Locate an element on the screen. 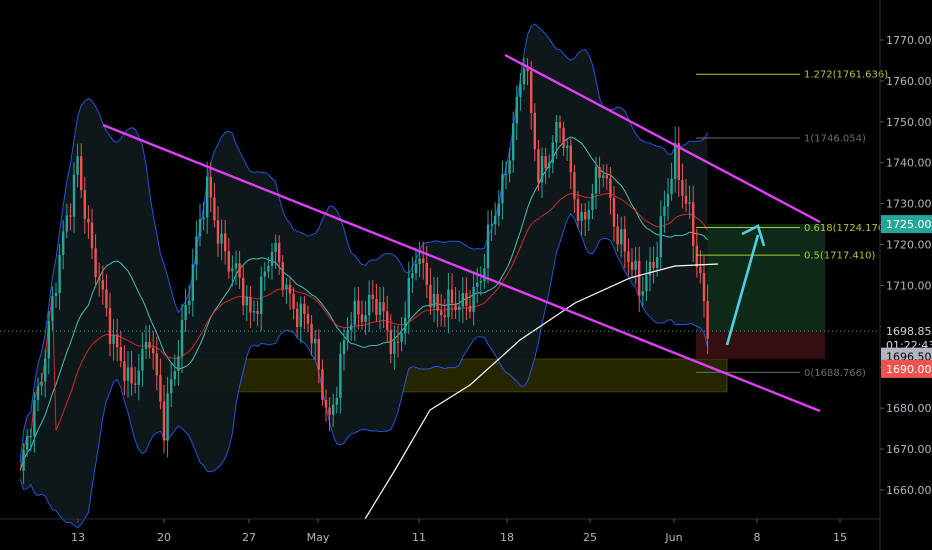 Image resolution: width=932 pixels, height=550 pixels. time-tick-label: May is located at coordinates (318, 537).